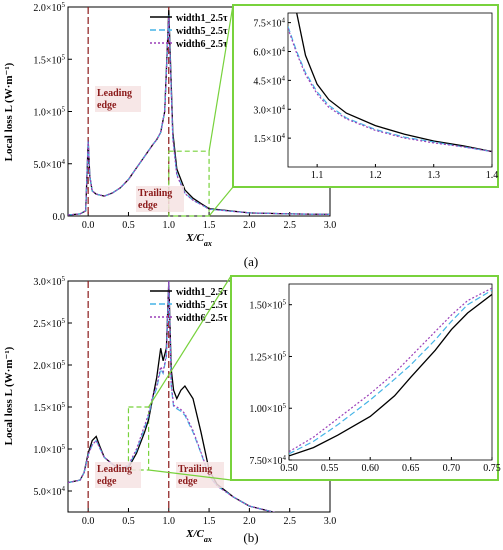 The height and width of the screenshot is (550, 503). I want to click on inset-y-tick-label: 7.50×10⁴, so click(267, 460).